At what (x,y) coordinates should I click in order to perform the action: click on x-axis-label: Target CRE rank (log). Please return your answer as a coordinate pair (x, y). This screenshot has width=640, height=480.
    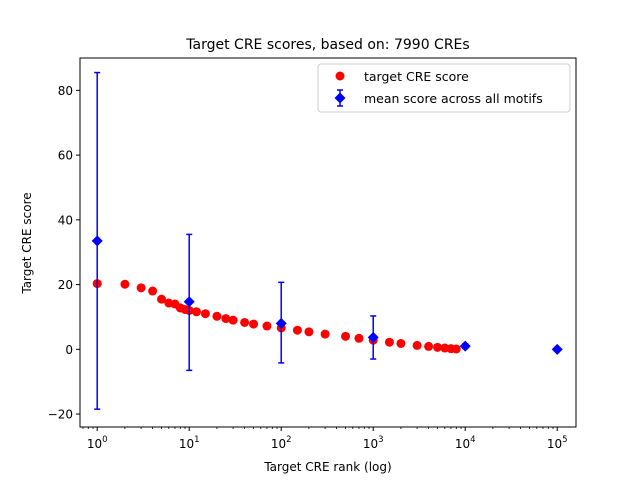
    Looking at the image, I should click on (327, 467).